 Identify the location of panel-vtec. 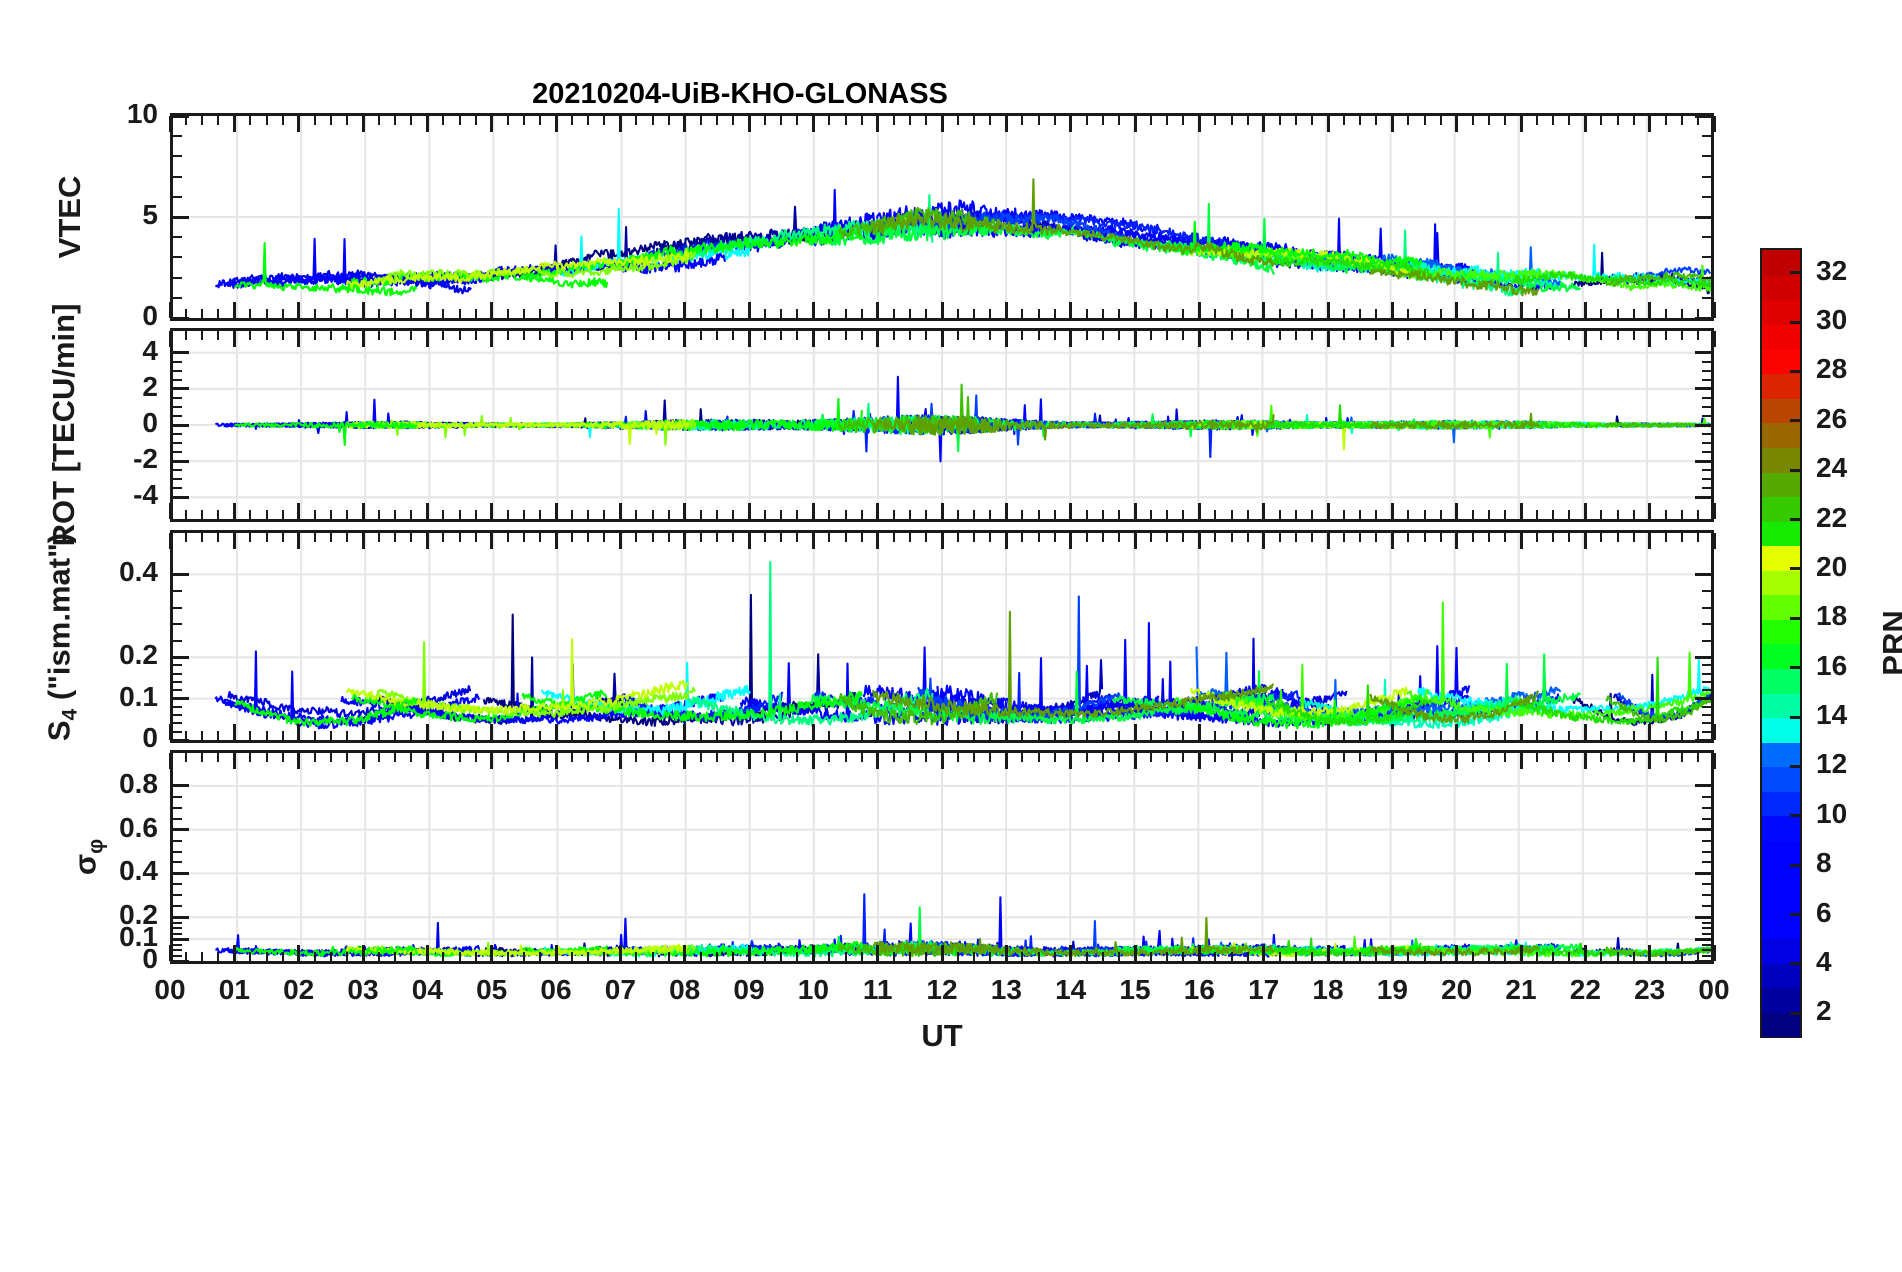
(942, 217).